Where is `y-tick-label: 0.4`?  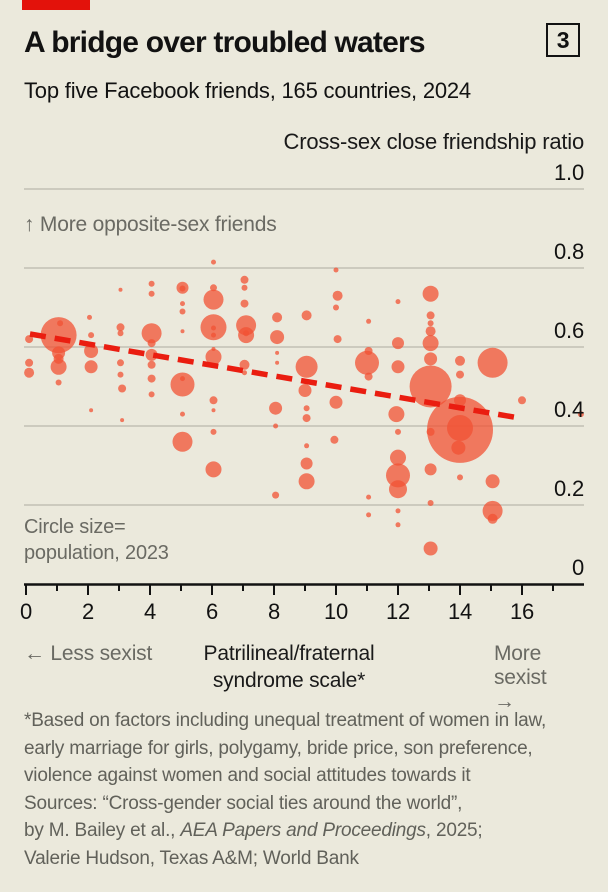 y-tick-label: 0.4 is located at coordinates (569, 409).